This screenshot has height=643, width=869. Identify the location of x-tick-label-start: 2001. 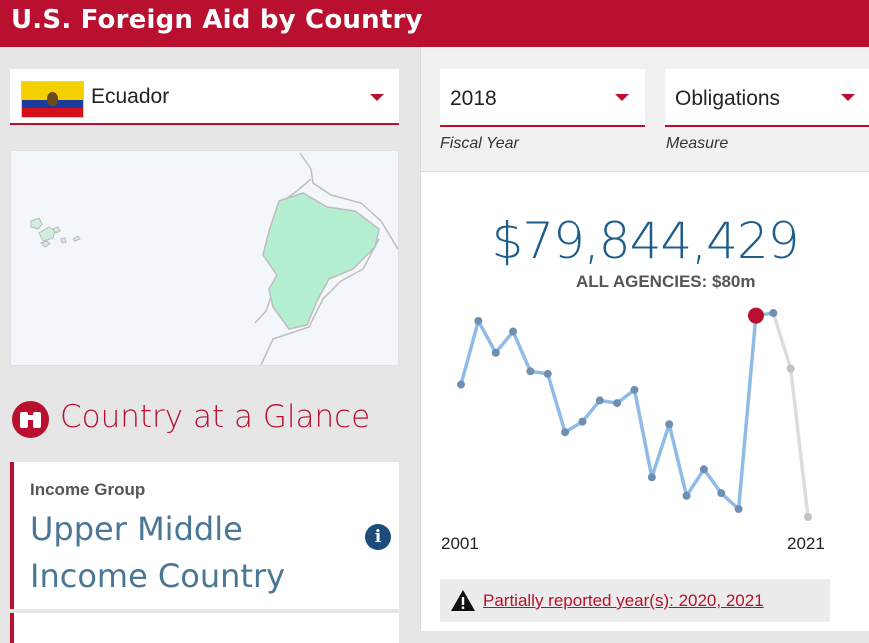
(460, 543).